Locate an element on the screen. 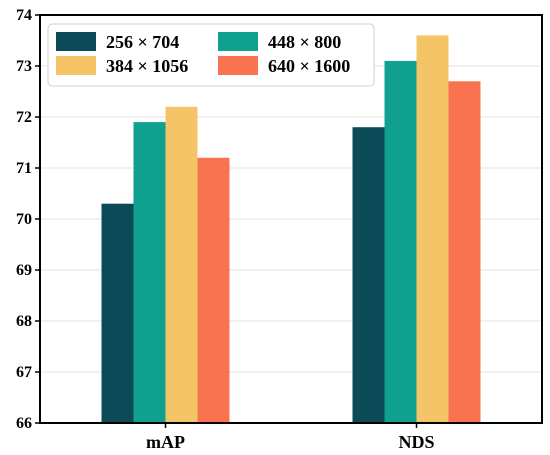  legend: 256 × 704 448 × 800 384 × 1056 640 × 1600 is located at coordinates (211, 55).